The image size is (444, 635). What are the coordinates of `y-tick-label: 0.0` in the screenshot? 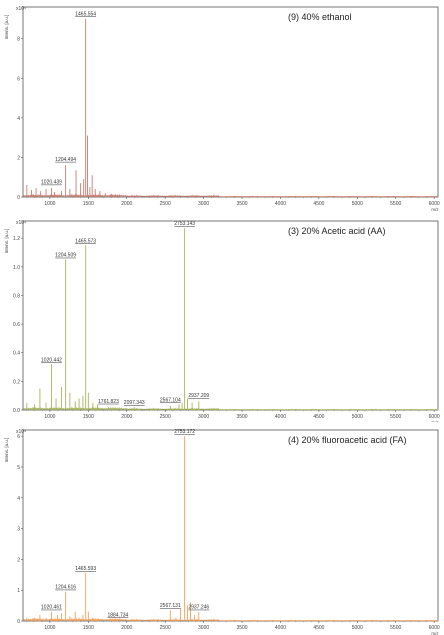 It's located at (16, 411).